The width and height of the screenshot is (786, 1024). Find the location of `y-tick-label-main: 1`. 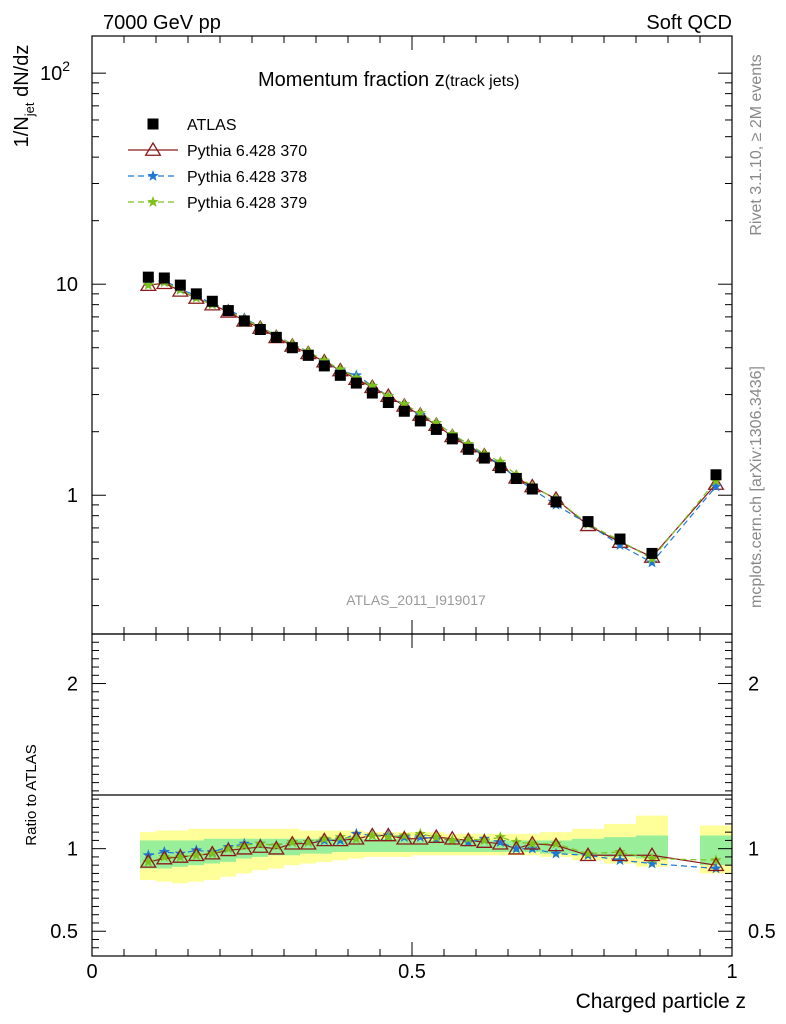

y-tick-label-main: 1 is located at coordinates (72, 496).